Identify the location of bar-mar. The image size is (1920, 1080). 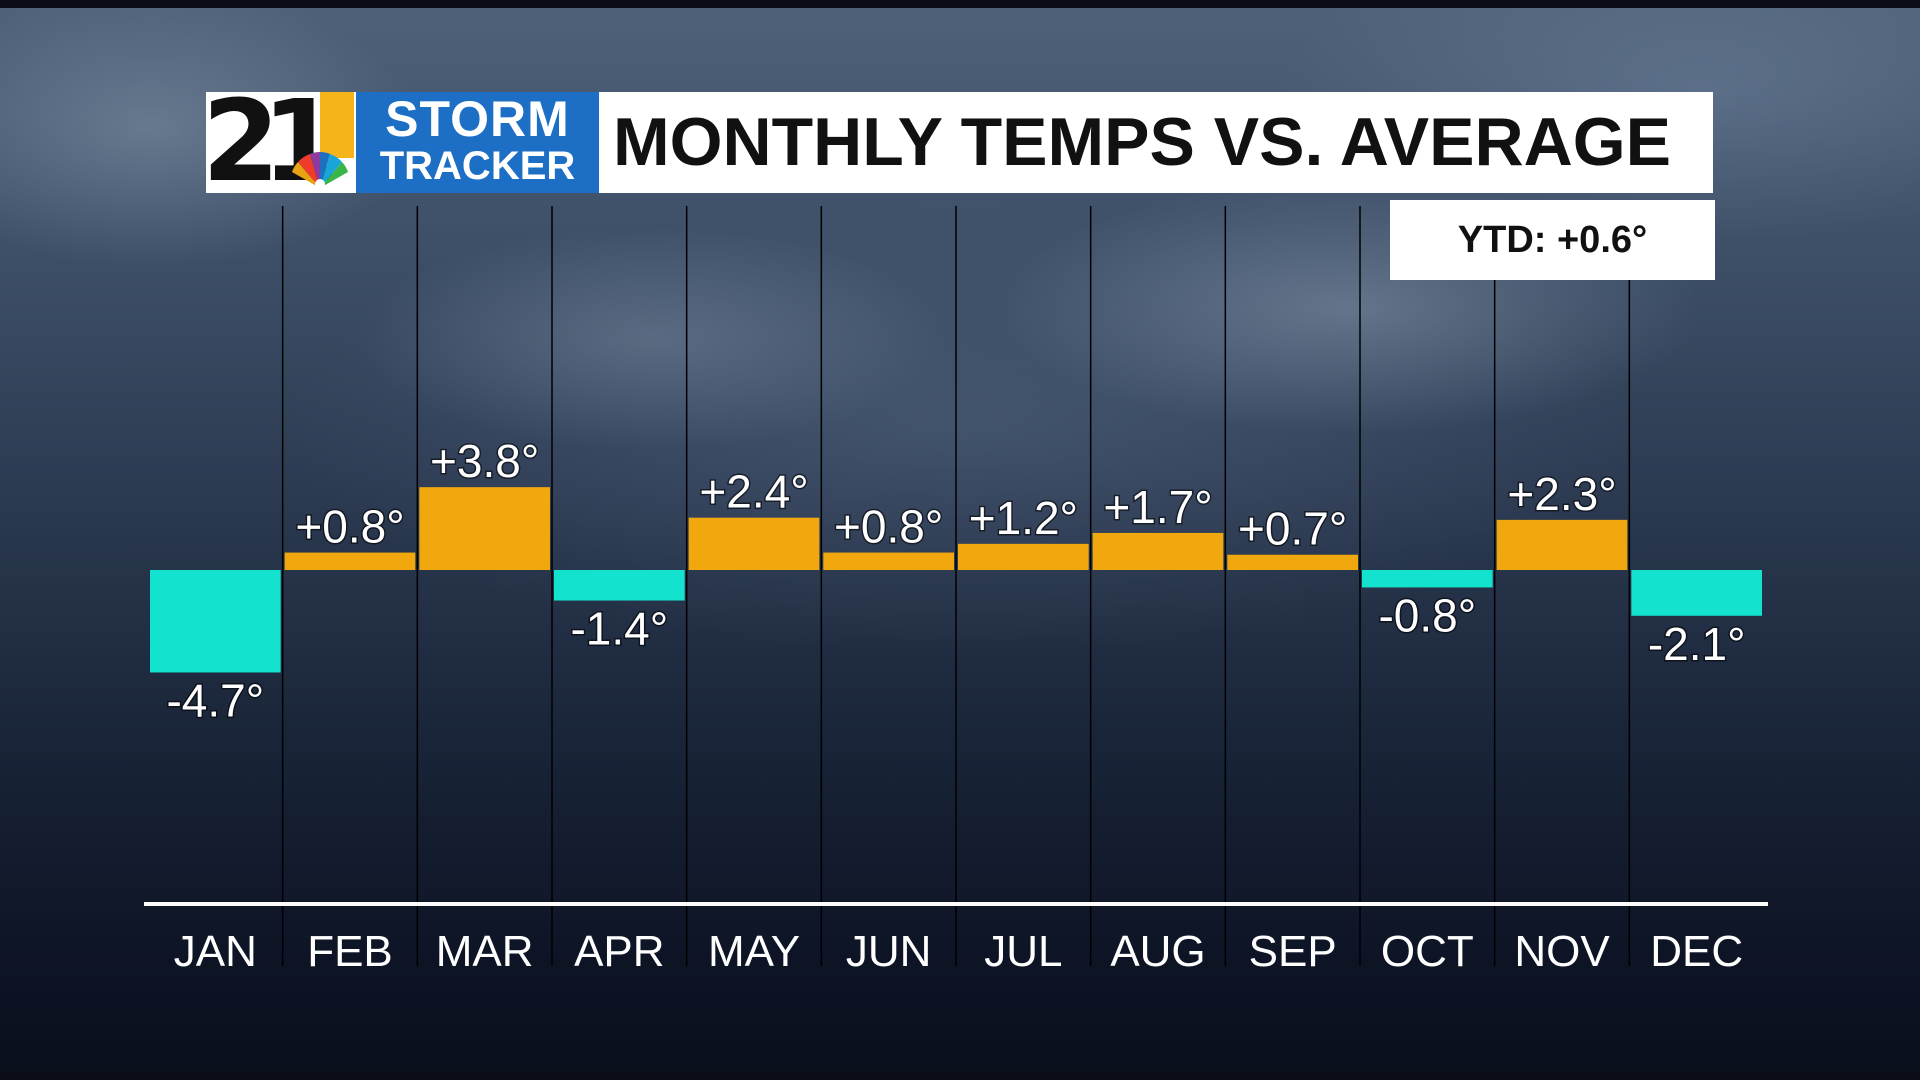
(484, 528).